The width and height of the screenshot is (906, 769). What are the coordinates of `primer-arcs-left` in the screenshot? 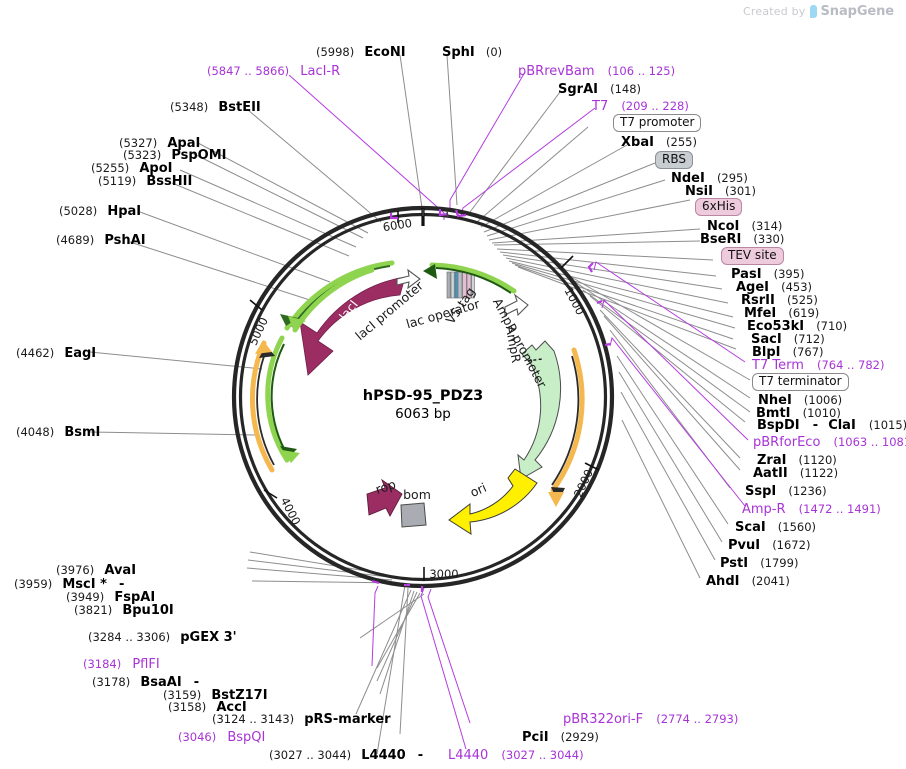 It's located at (322, 366).